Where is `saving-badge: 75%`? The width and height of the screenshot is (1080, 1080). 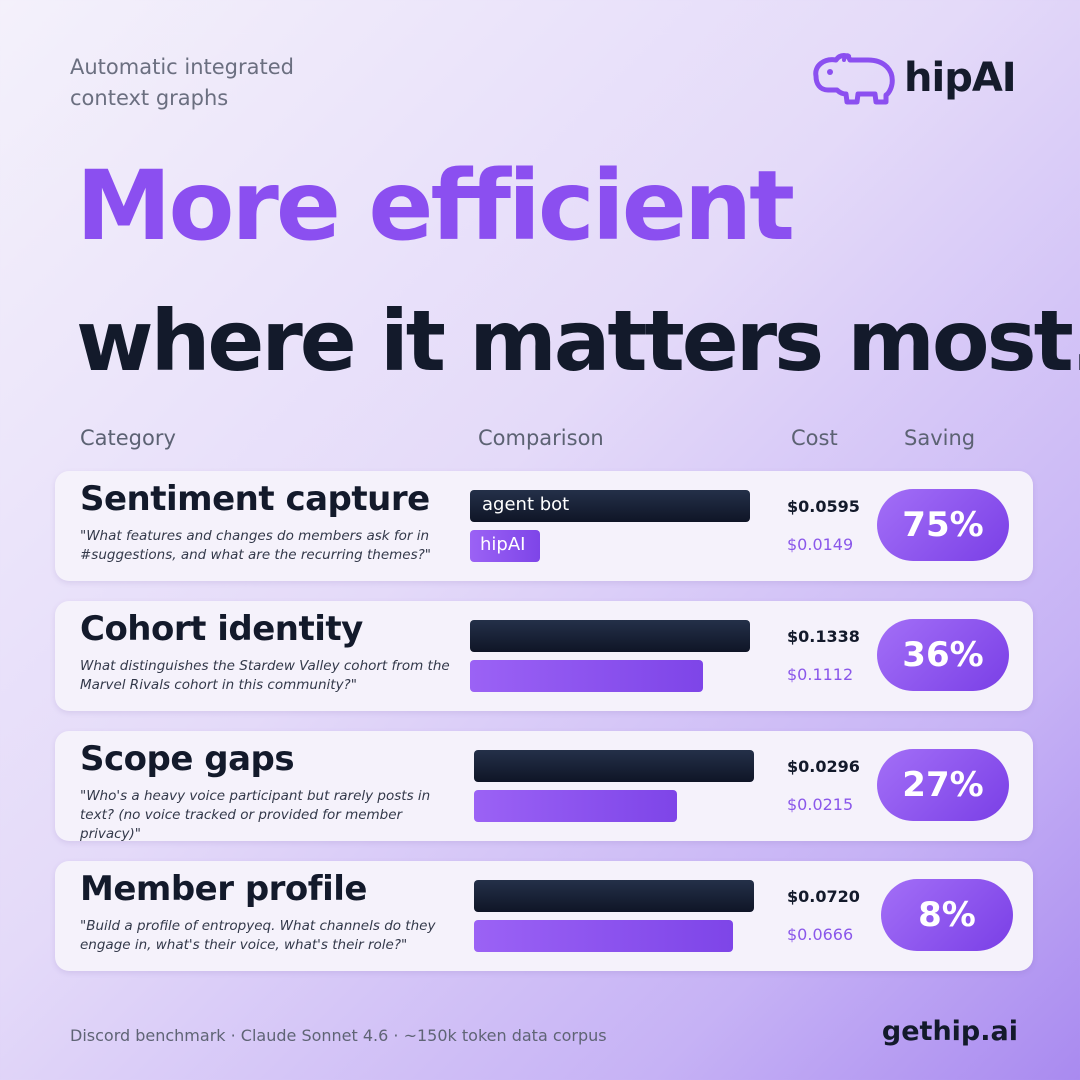 saving-badge: 75% is located at coordinates (943, 525).